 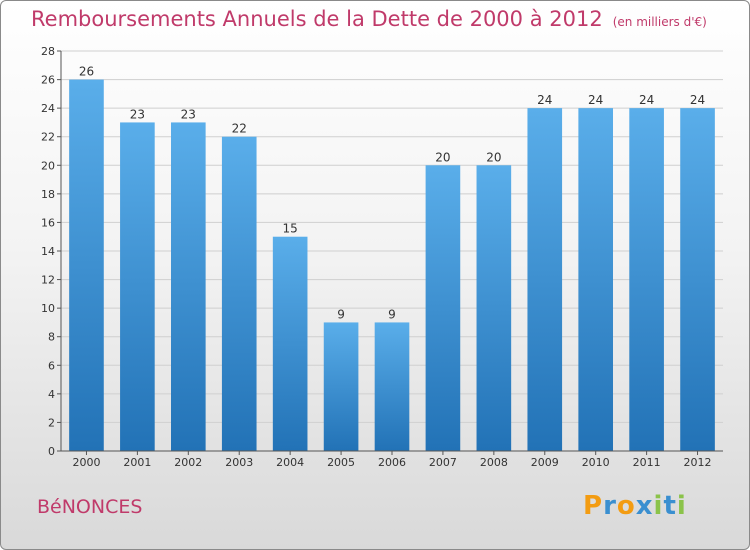 What do you see at coordinates (610, 506) in the screenshot?
I see `logo-letter: r` at bounding box center [610, 506].